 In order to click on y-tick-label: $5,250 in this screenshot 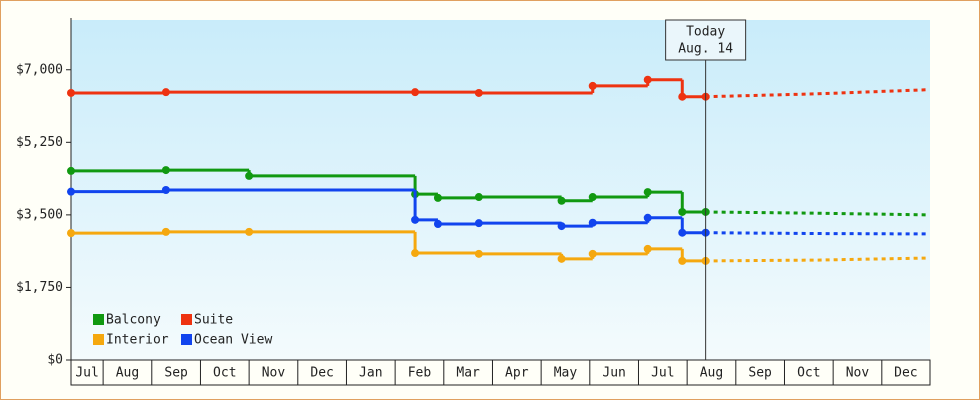, I will do `click(39, 142)`.